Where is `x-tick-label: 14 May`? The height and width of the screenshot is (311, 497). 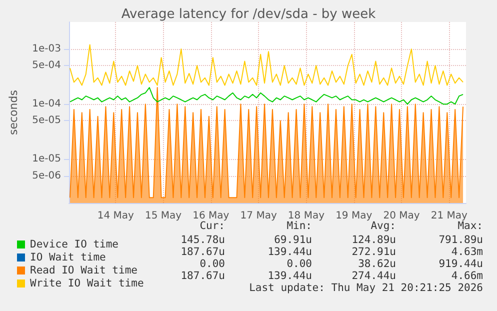 x-tick-label: 14 May is located at coordinates (115, 216).